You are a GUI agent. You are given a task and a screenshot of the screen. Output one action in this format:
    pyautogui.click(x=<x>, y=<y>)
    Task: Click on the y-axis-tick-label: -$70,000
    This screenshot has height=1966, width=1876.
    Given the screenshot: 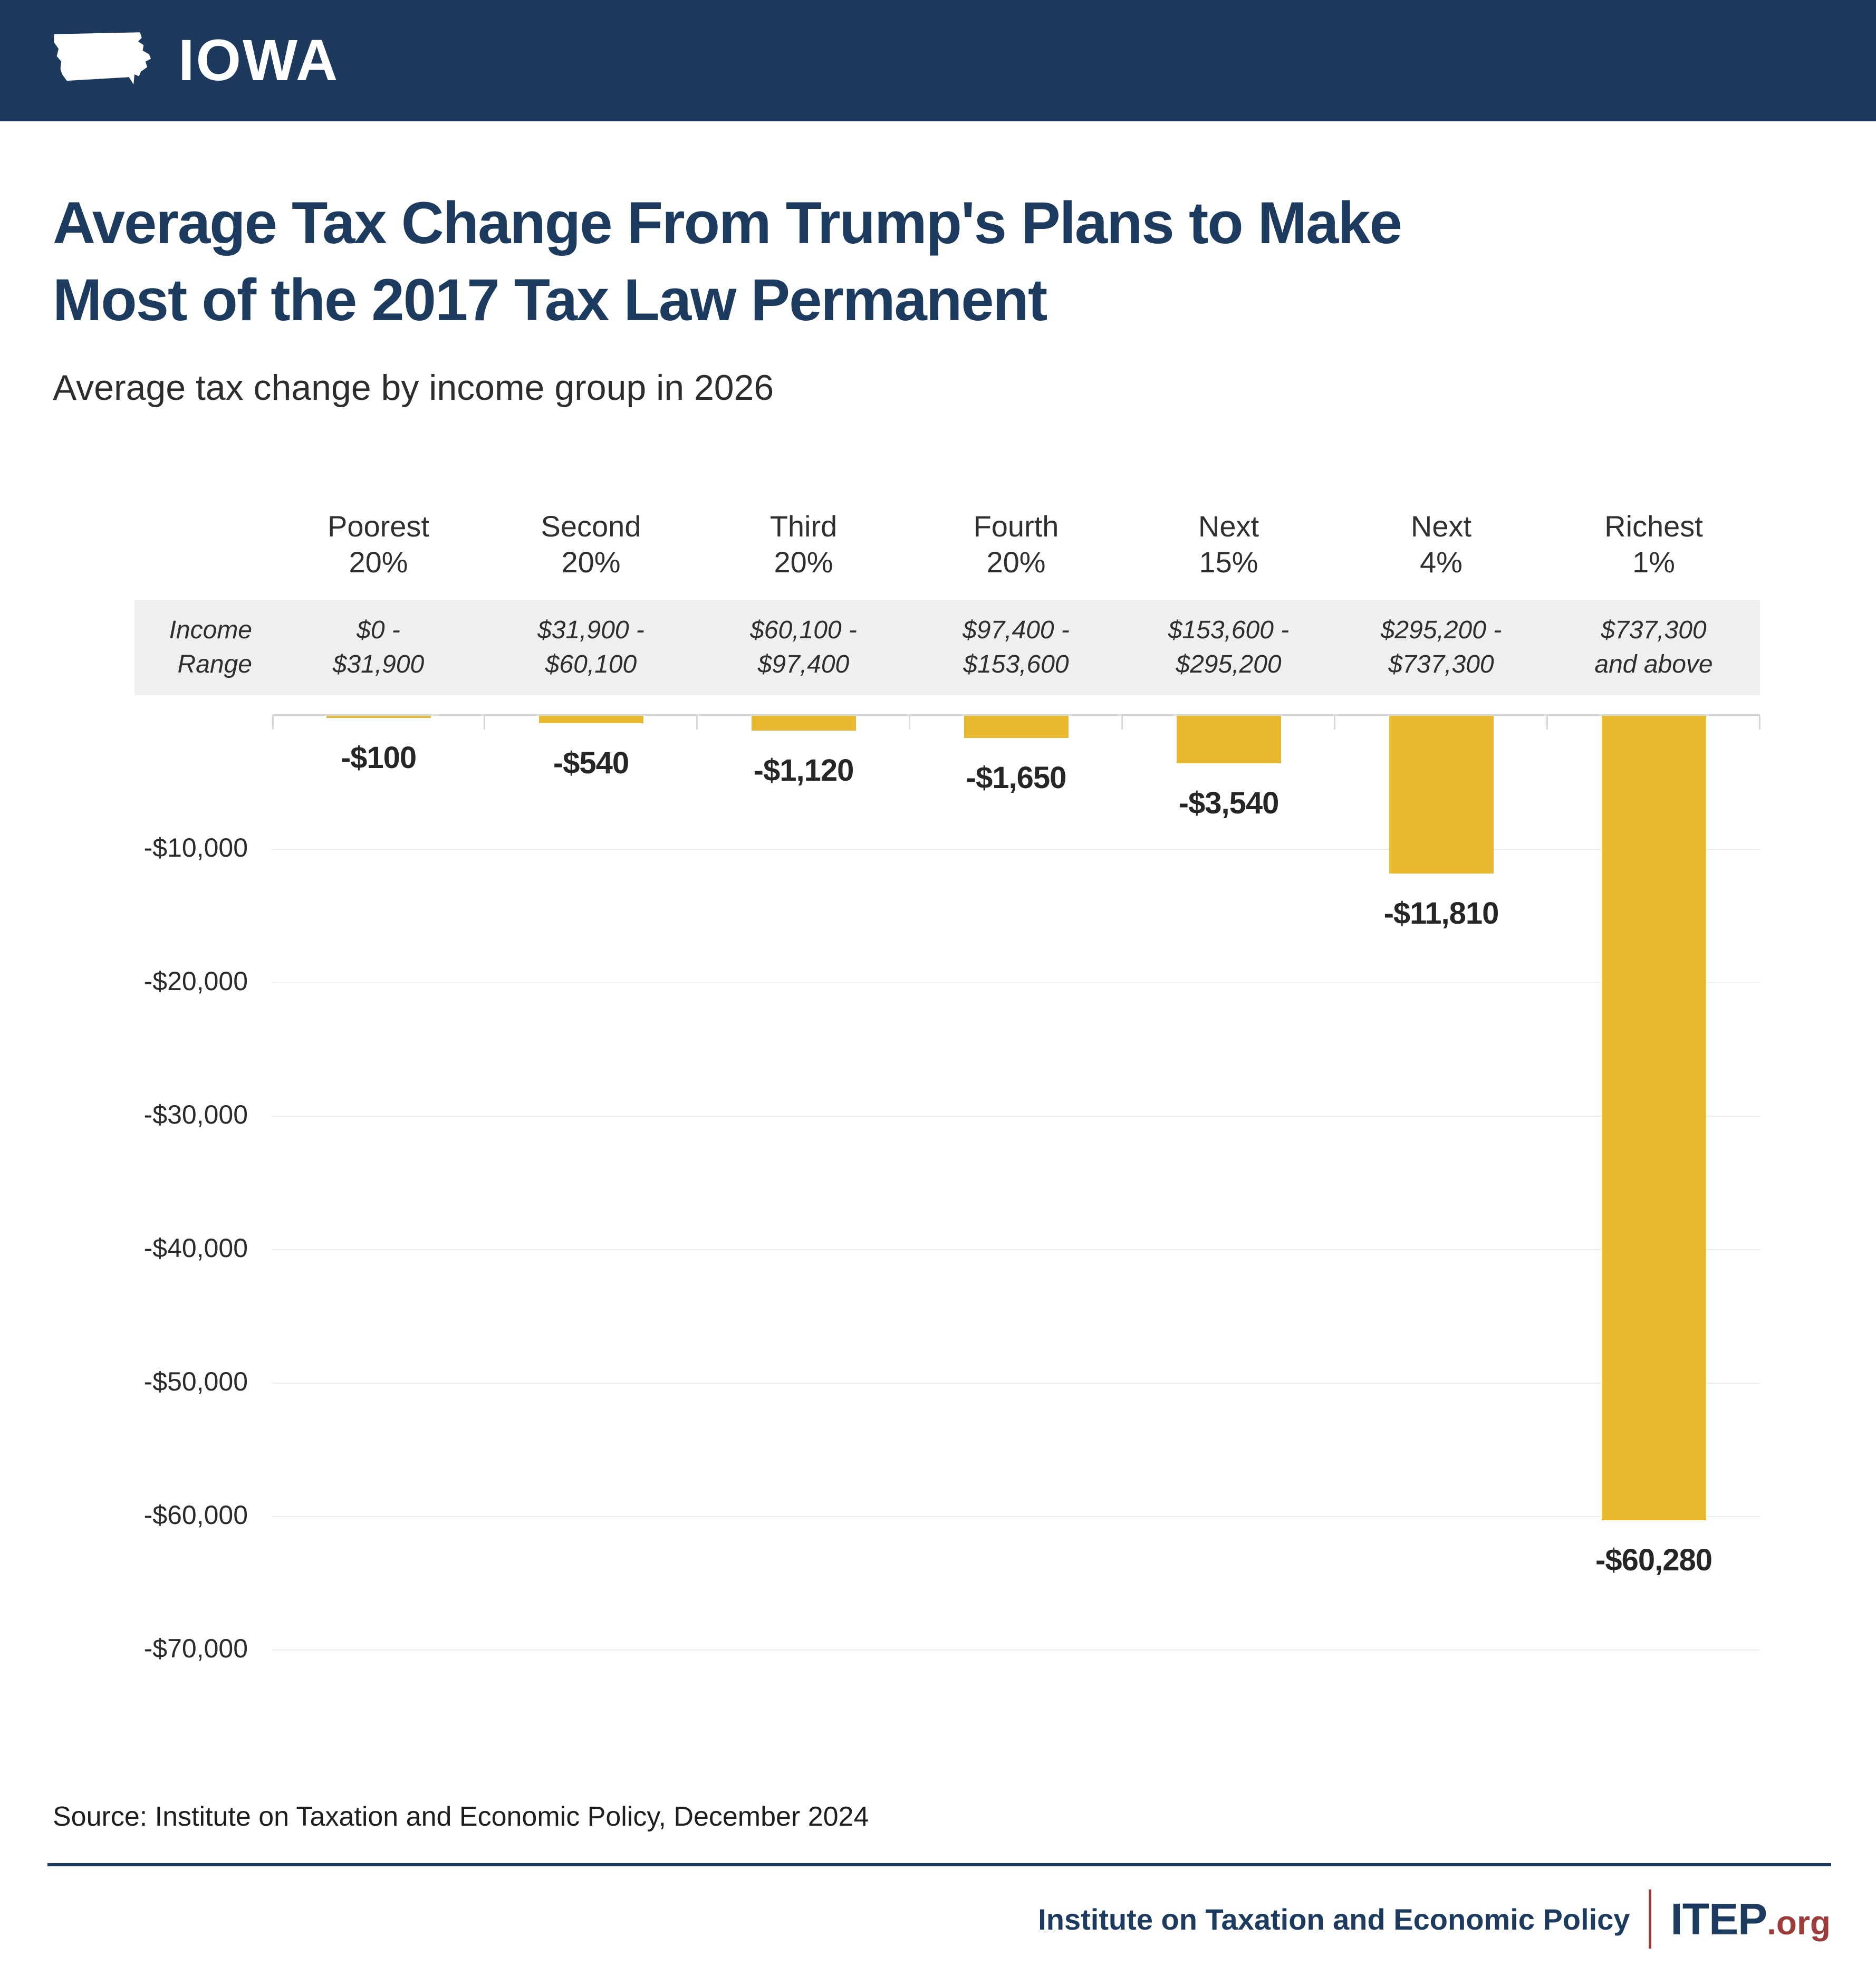 What is the action you would take?
    pyautogui.click(x=195, y=1649)
    